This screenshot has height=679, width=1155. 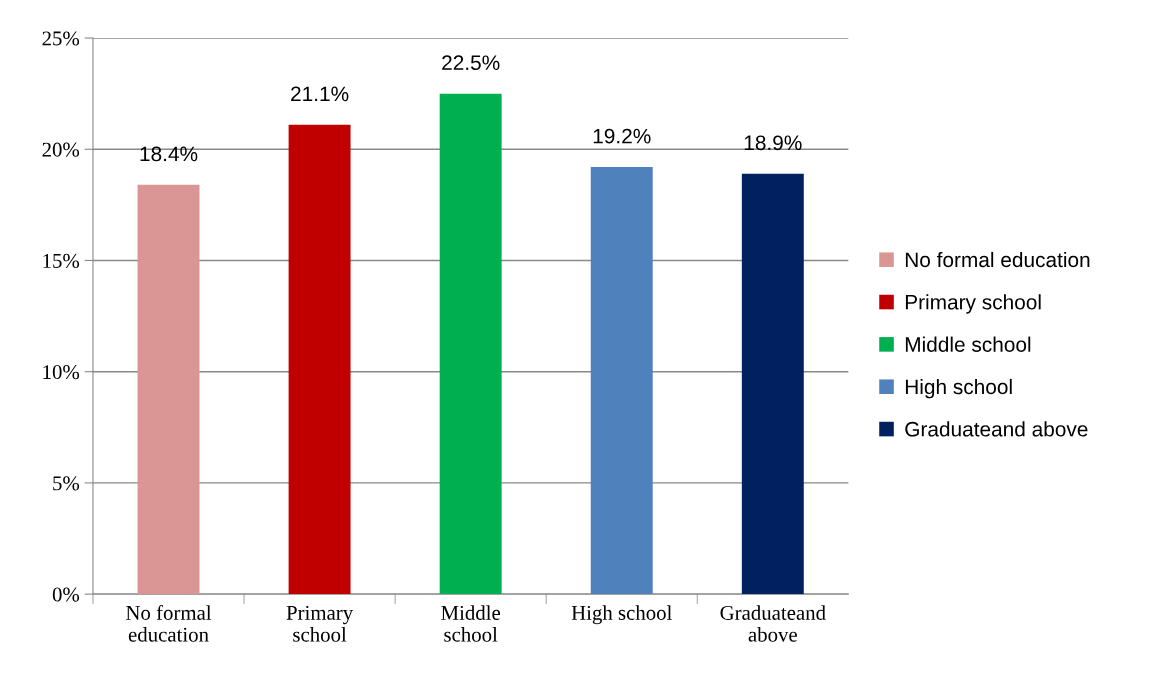 I want to click on x-tick-label: Graduateand above, so click(x=773, y=623).